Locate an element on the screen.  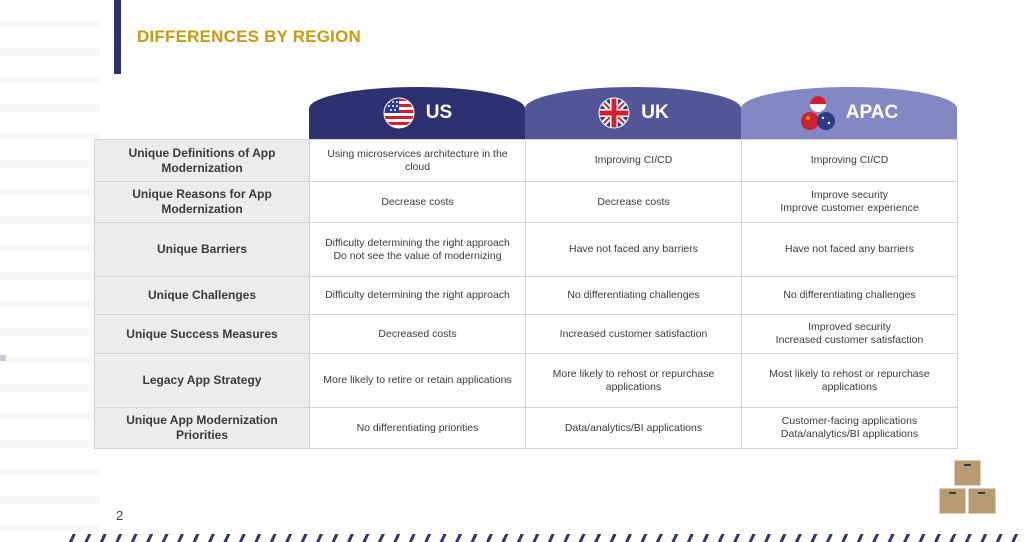
bottom-dash-border is located at coordinates (545, 538).